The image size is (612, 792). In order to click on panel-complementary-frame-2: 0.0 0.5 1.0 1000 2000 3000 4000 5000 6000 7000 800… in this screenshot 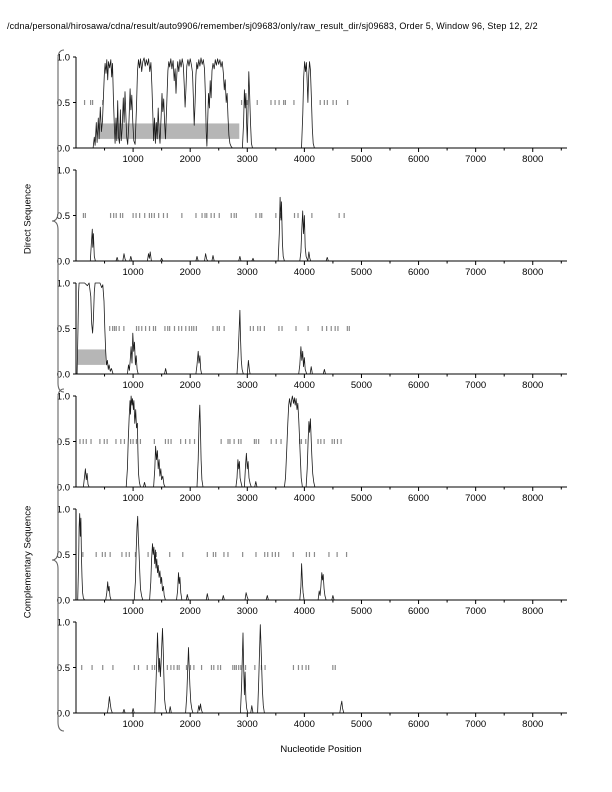, I will do `click(312, 561)`.